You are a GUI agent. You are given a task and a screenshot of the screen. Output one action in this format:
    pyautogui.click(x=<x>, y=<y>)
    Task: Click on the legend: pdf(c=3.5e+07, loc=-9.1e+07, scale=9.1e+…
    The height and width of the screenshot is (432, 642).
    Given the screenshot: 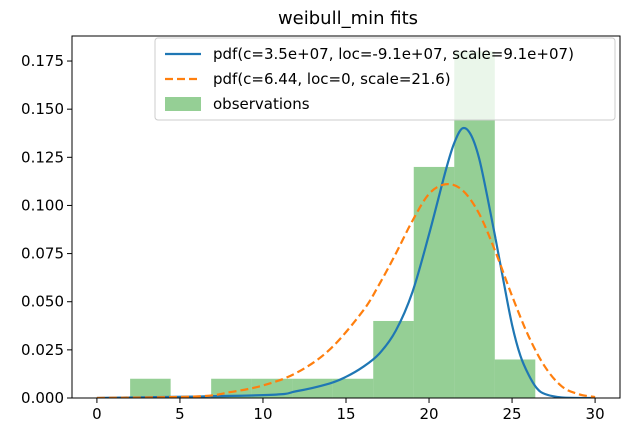 What is the action you would take?
    pyautogui.click(x=385, y=79)
    